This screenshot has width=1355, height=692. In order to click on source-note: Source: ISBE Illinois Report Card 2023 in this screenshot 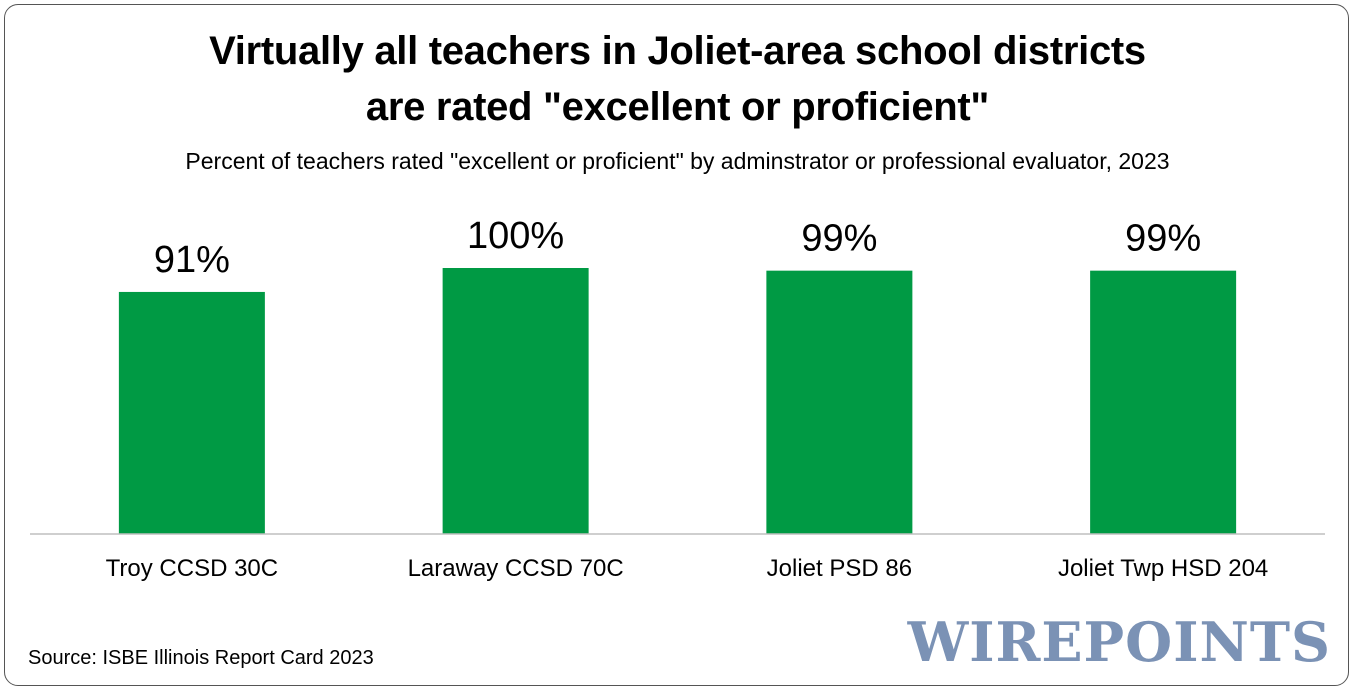, I will do `click(201, 658)`.